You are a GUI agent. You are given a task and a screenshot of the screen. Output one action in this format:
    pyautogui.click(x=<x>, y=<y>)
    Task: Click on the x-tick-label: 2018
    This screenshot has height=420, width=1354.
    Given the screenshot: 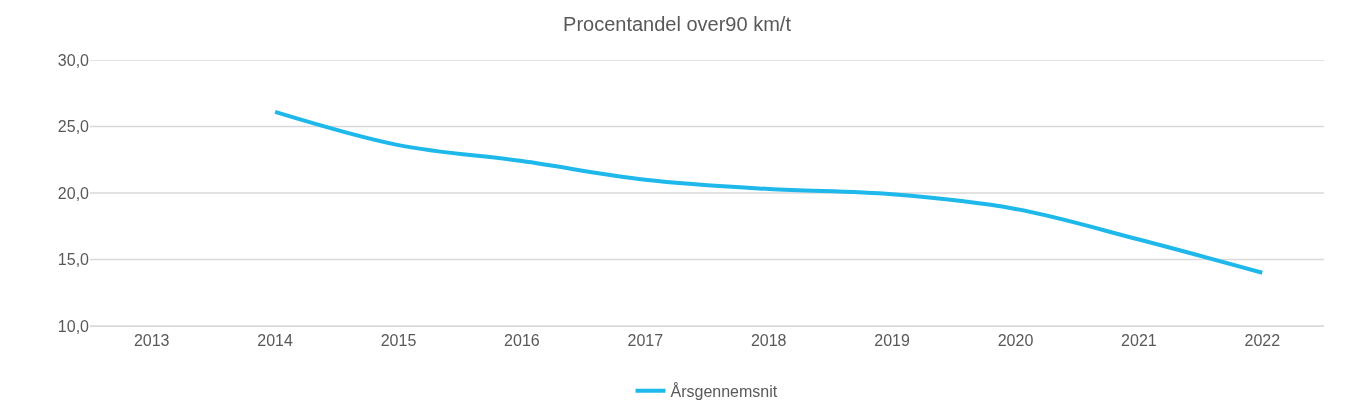 What is the action you would take?
    pyautogui.click(x=768, y=341)
    